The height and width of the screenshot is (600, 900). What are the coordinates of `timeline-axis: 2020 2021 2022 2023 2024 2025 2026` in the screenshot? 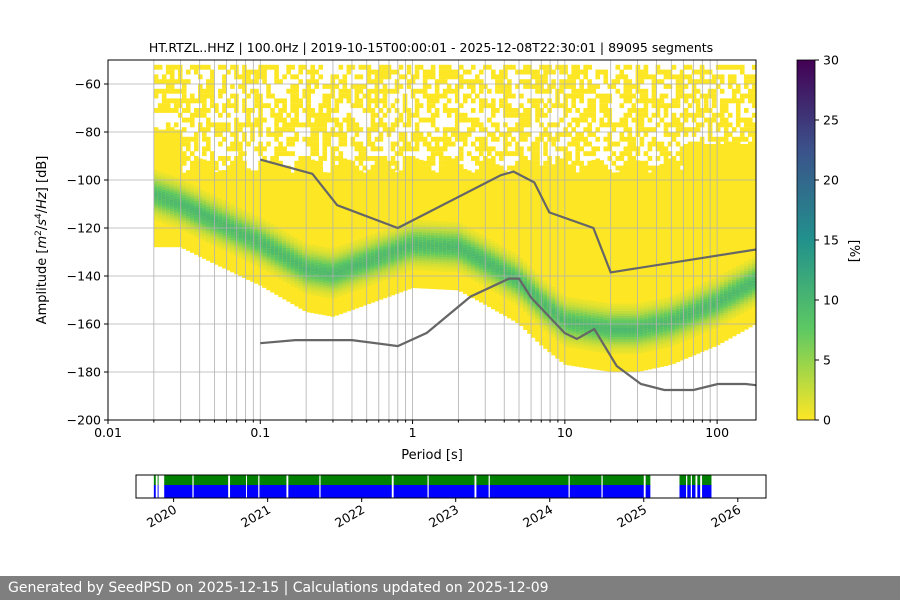 It's located at (443, 514).